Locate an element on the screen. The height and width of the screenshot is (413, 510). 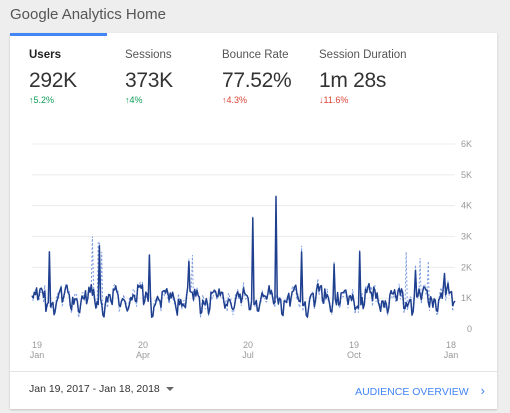
metric-value: 292K is located at coordinates (53, 80).